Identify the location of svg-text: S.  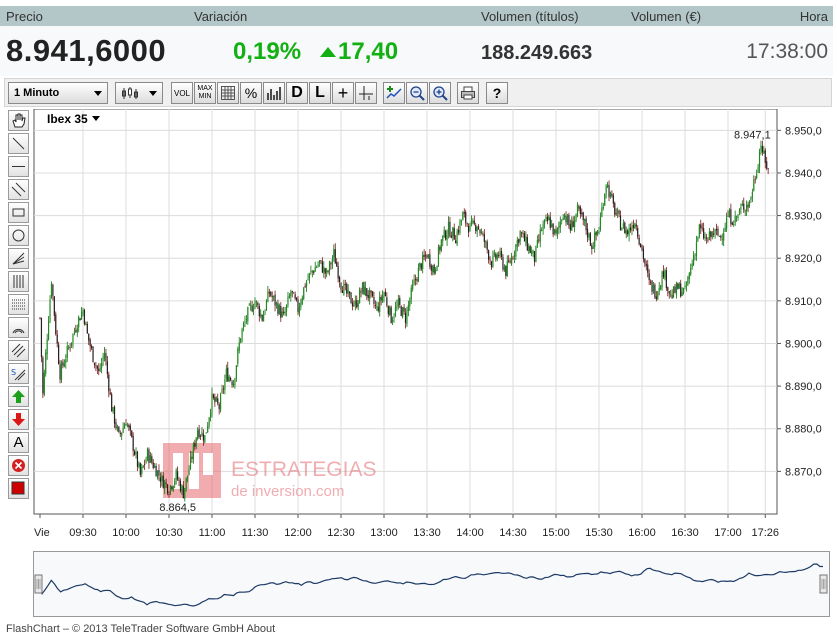
(13, 372).